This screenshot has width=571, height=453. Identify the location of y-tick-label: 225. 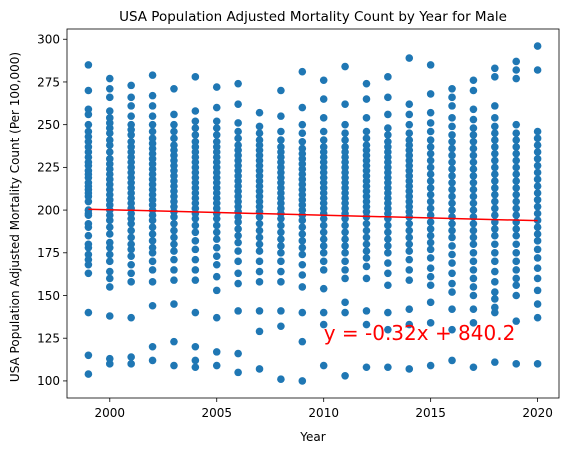
(48, 168).